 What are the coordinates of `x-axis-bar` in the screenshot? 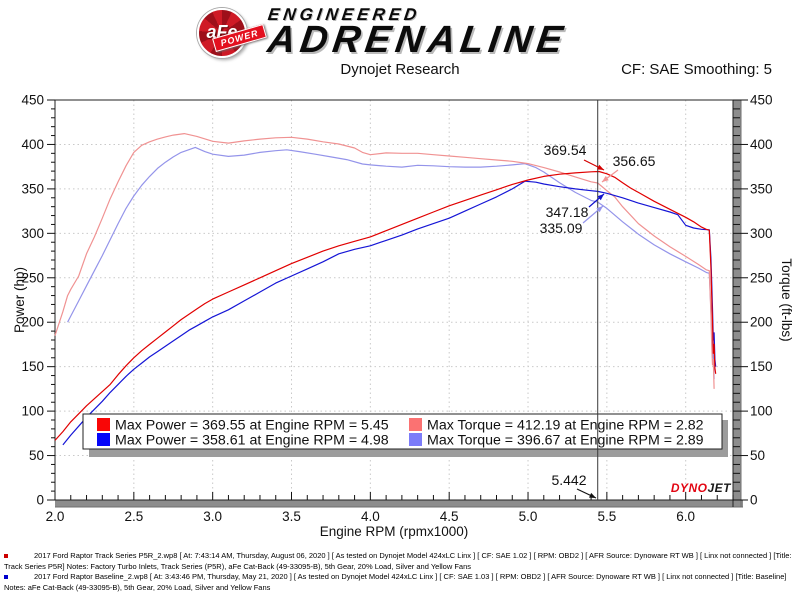 It's located at (399, 503).